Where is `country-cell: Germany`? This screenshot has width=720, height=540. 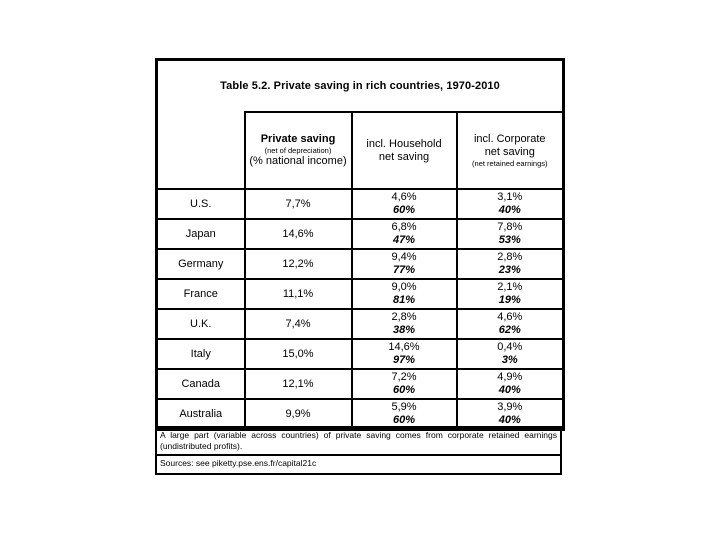 country-cell: Germany is located at coordinates (200, 264).